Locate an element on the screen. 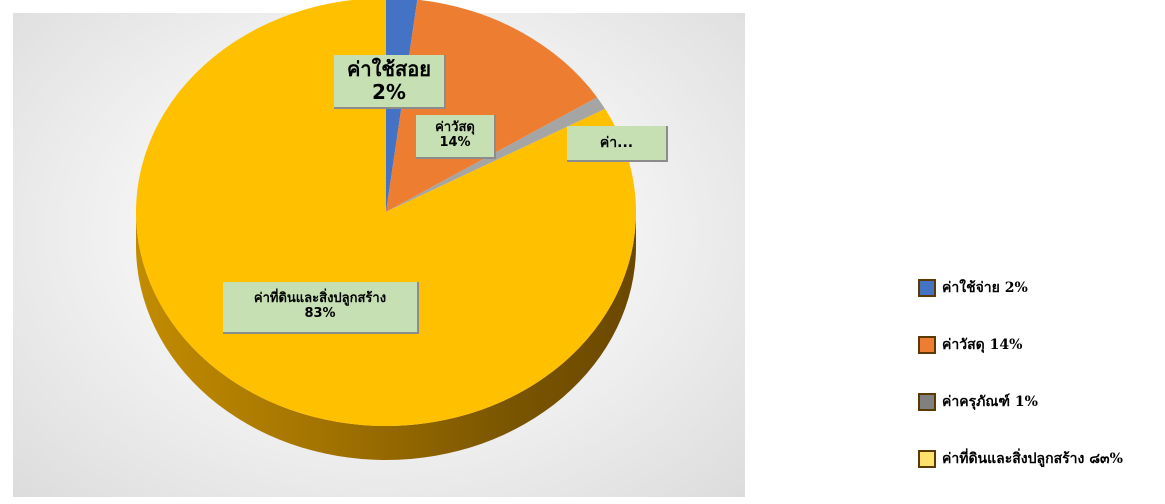 This screenshot has width=1165, height=504. data-label-material-percent: 14% is located at coordinates (455, 142).